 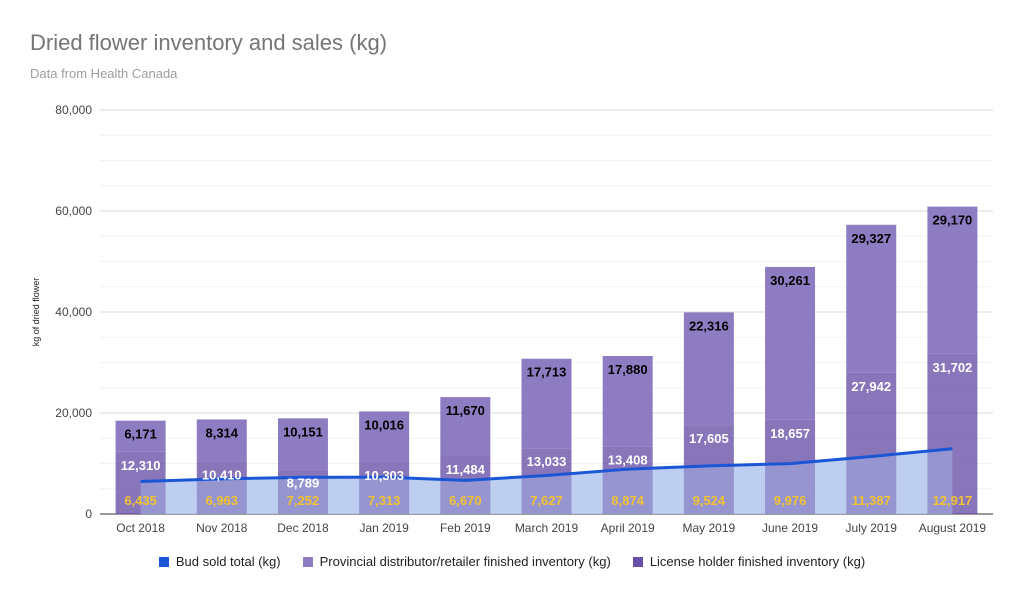 What do you see at coordinates (228, 561) in the screenshot?
I see `legend-label-bud-sold: Bud sold total (kg)` at bounding box center [228, 561].